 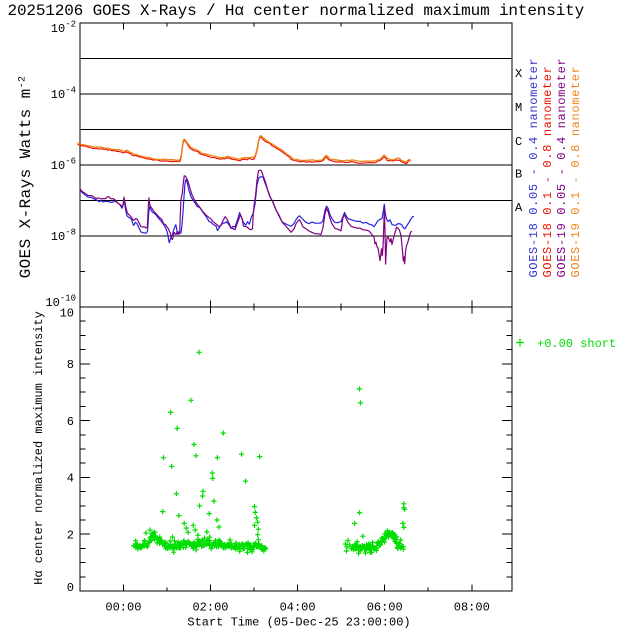 I want to click on svg-text: 00:00, so click(x=123, y=608).